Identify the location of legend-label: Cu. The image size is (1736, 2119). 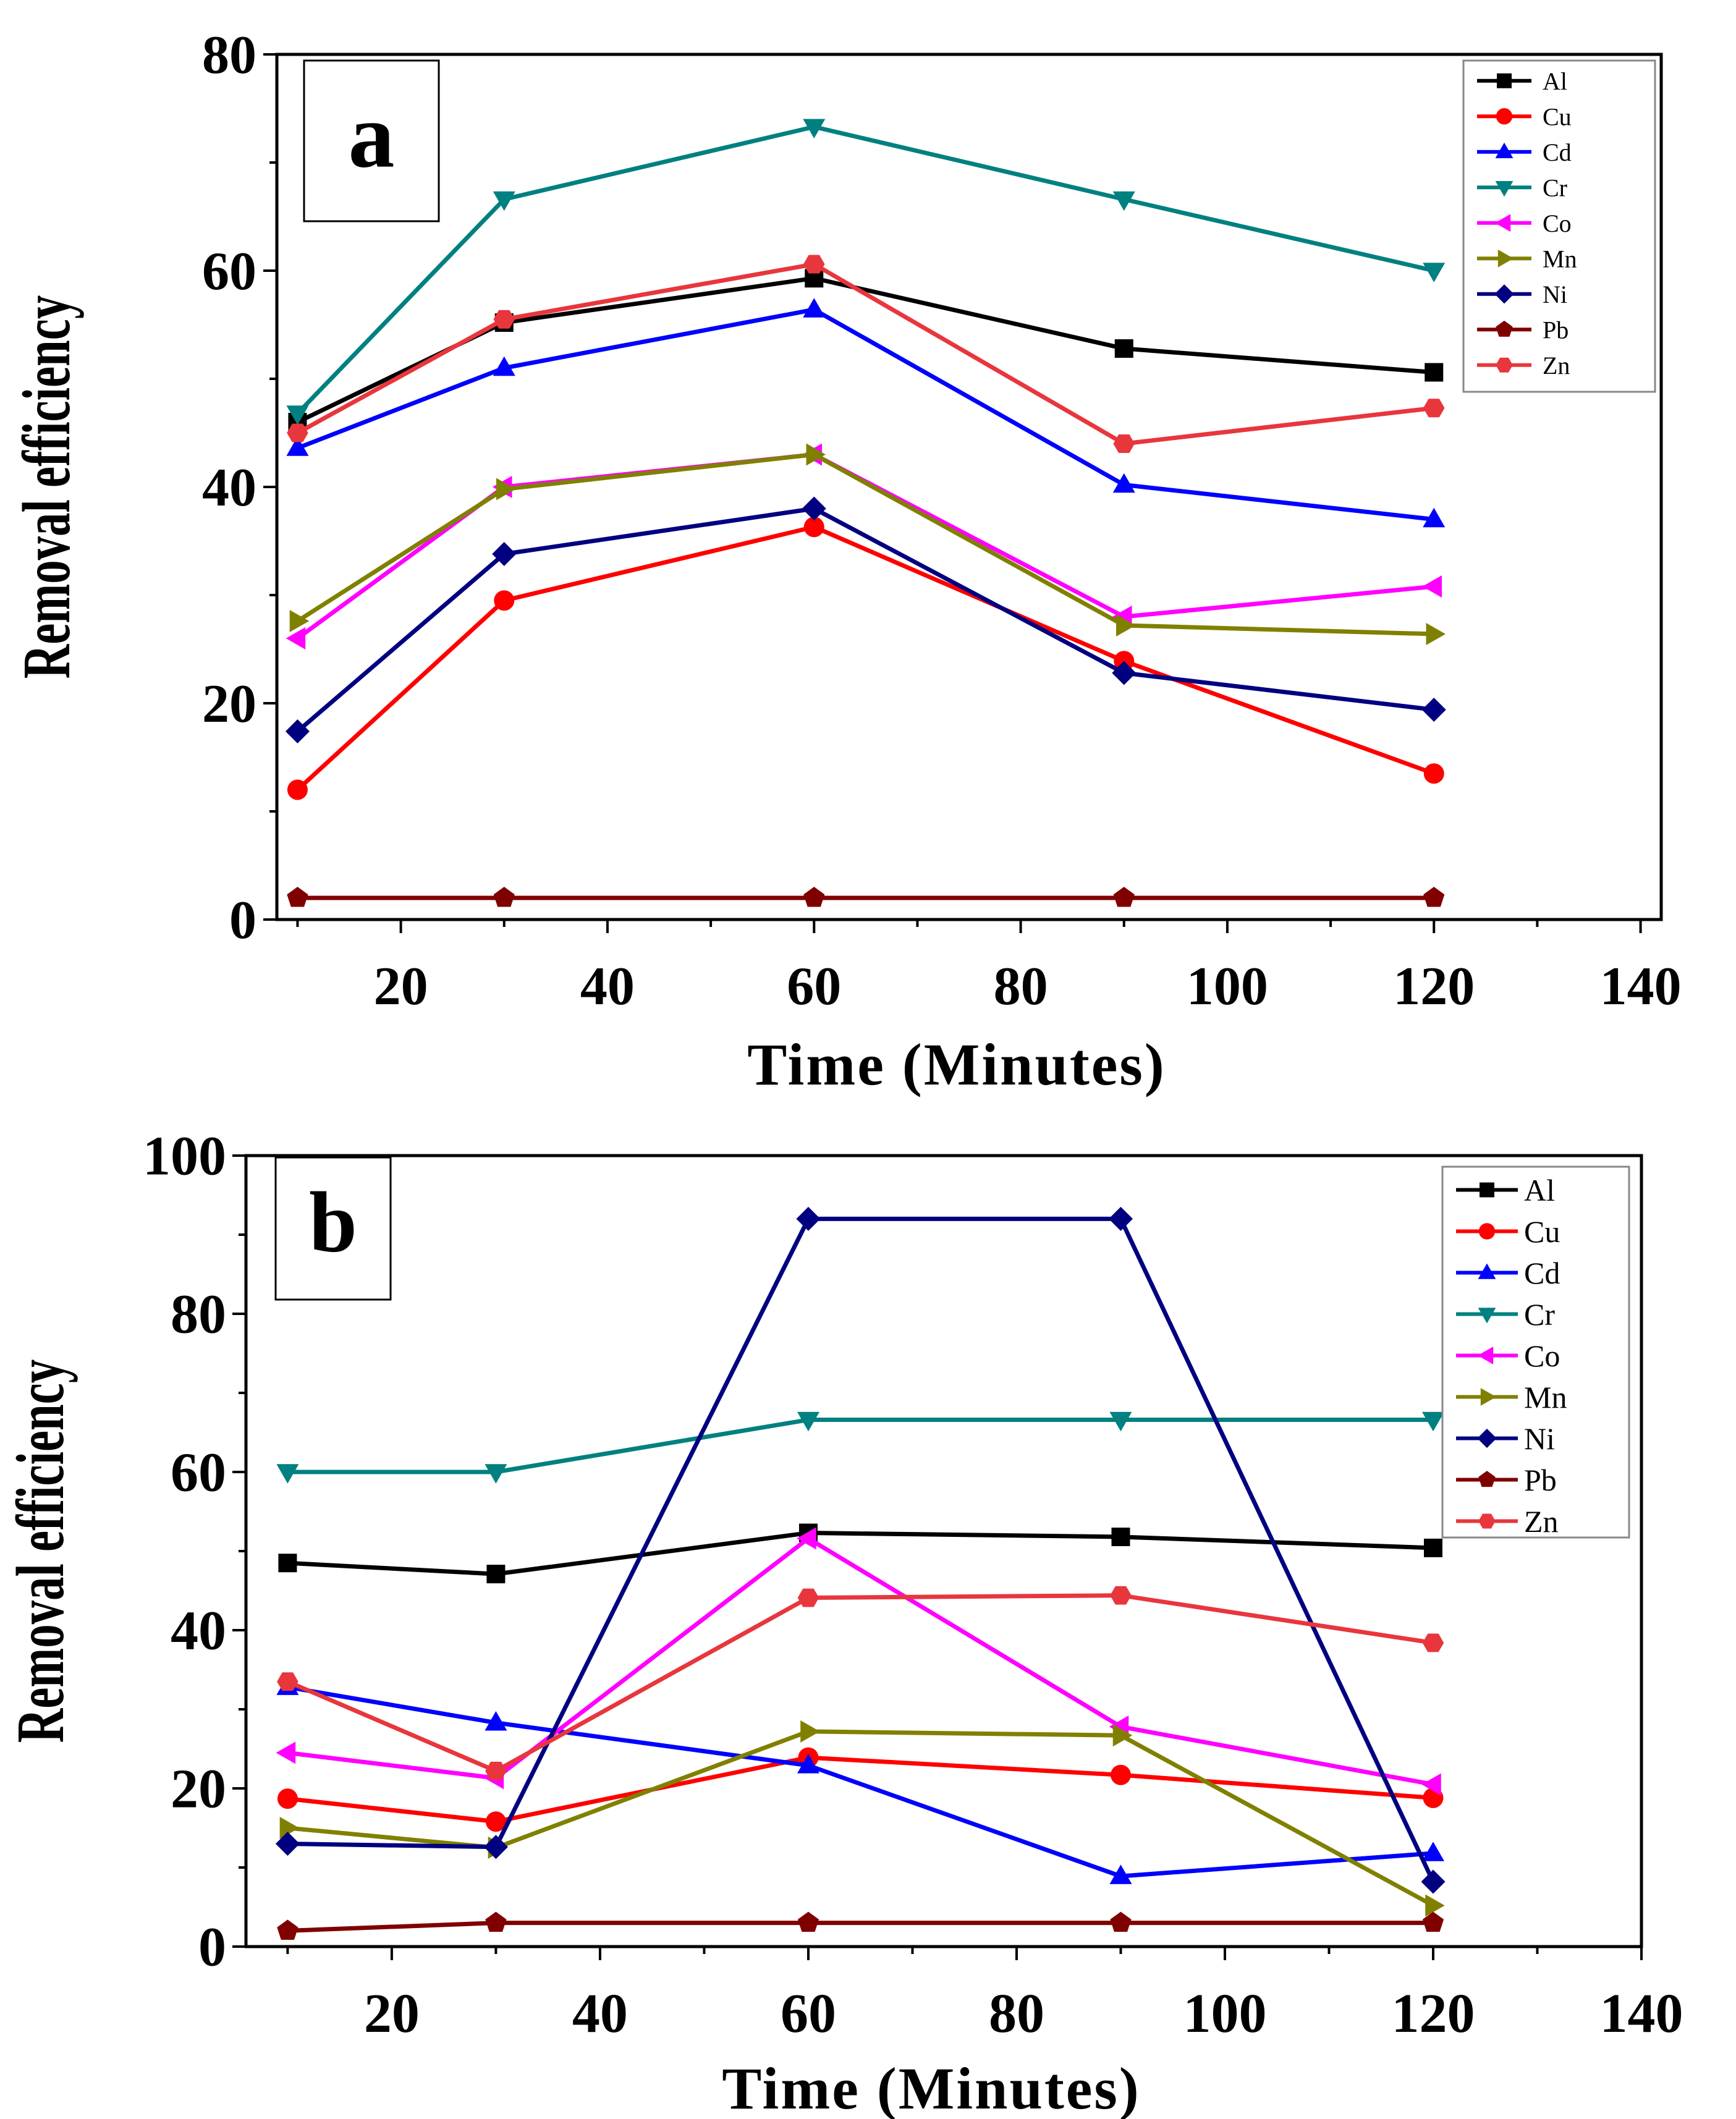
(1558, 116).